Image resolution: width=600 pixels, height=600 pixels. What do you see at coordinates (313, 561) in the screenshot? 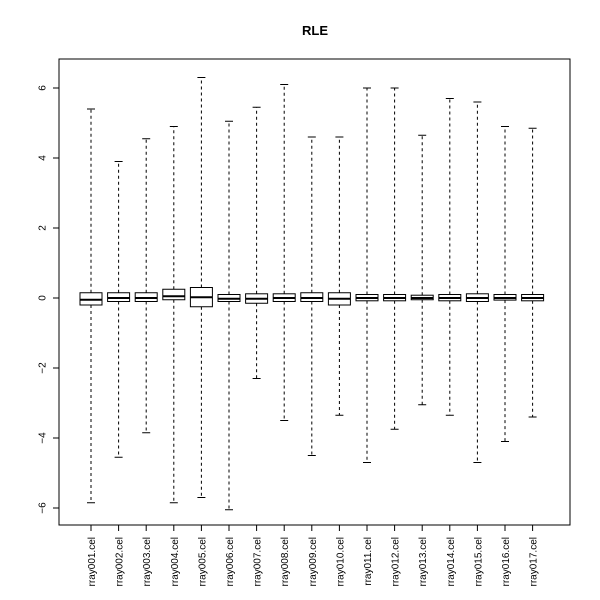
I see `x-tick-label: rray009.cel` at bounding box center [313, 561].